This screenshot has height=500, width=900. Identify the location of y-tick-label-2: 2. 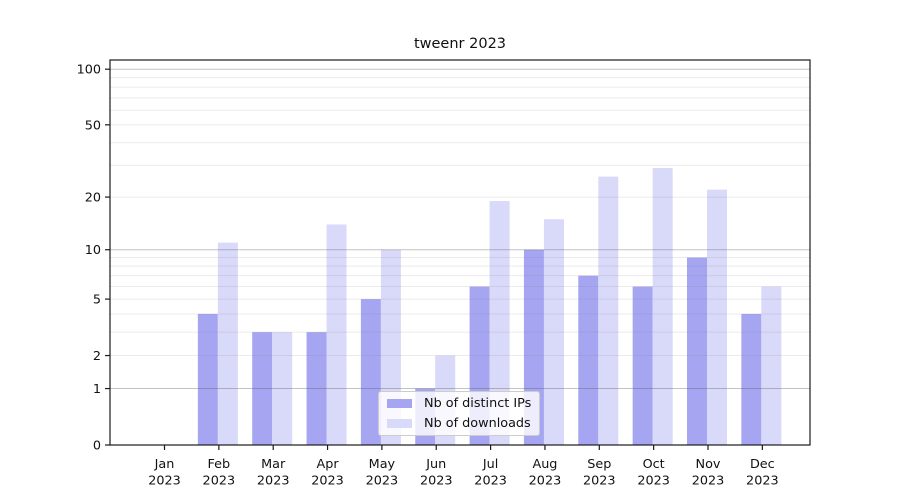
(97, 356).